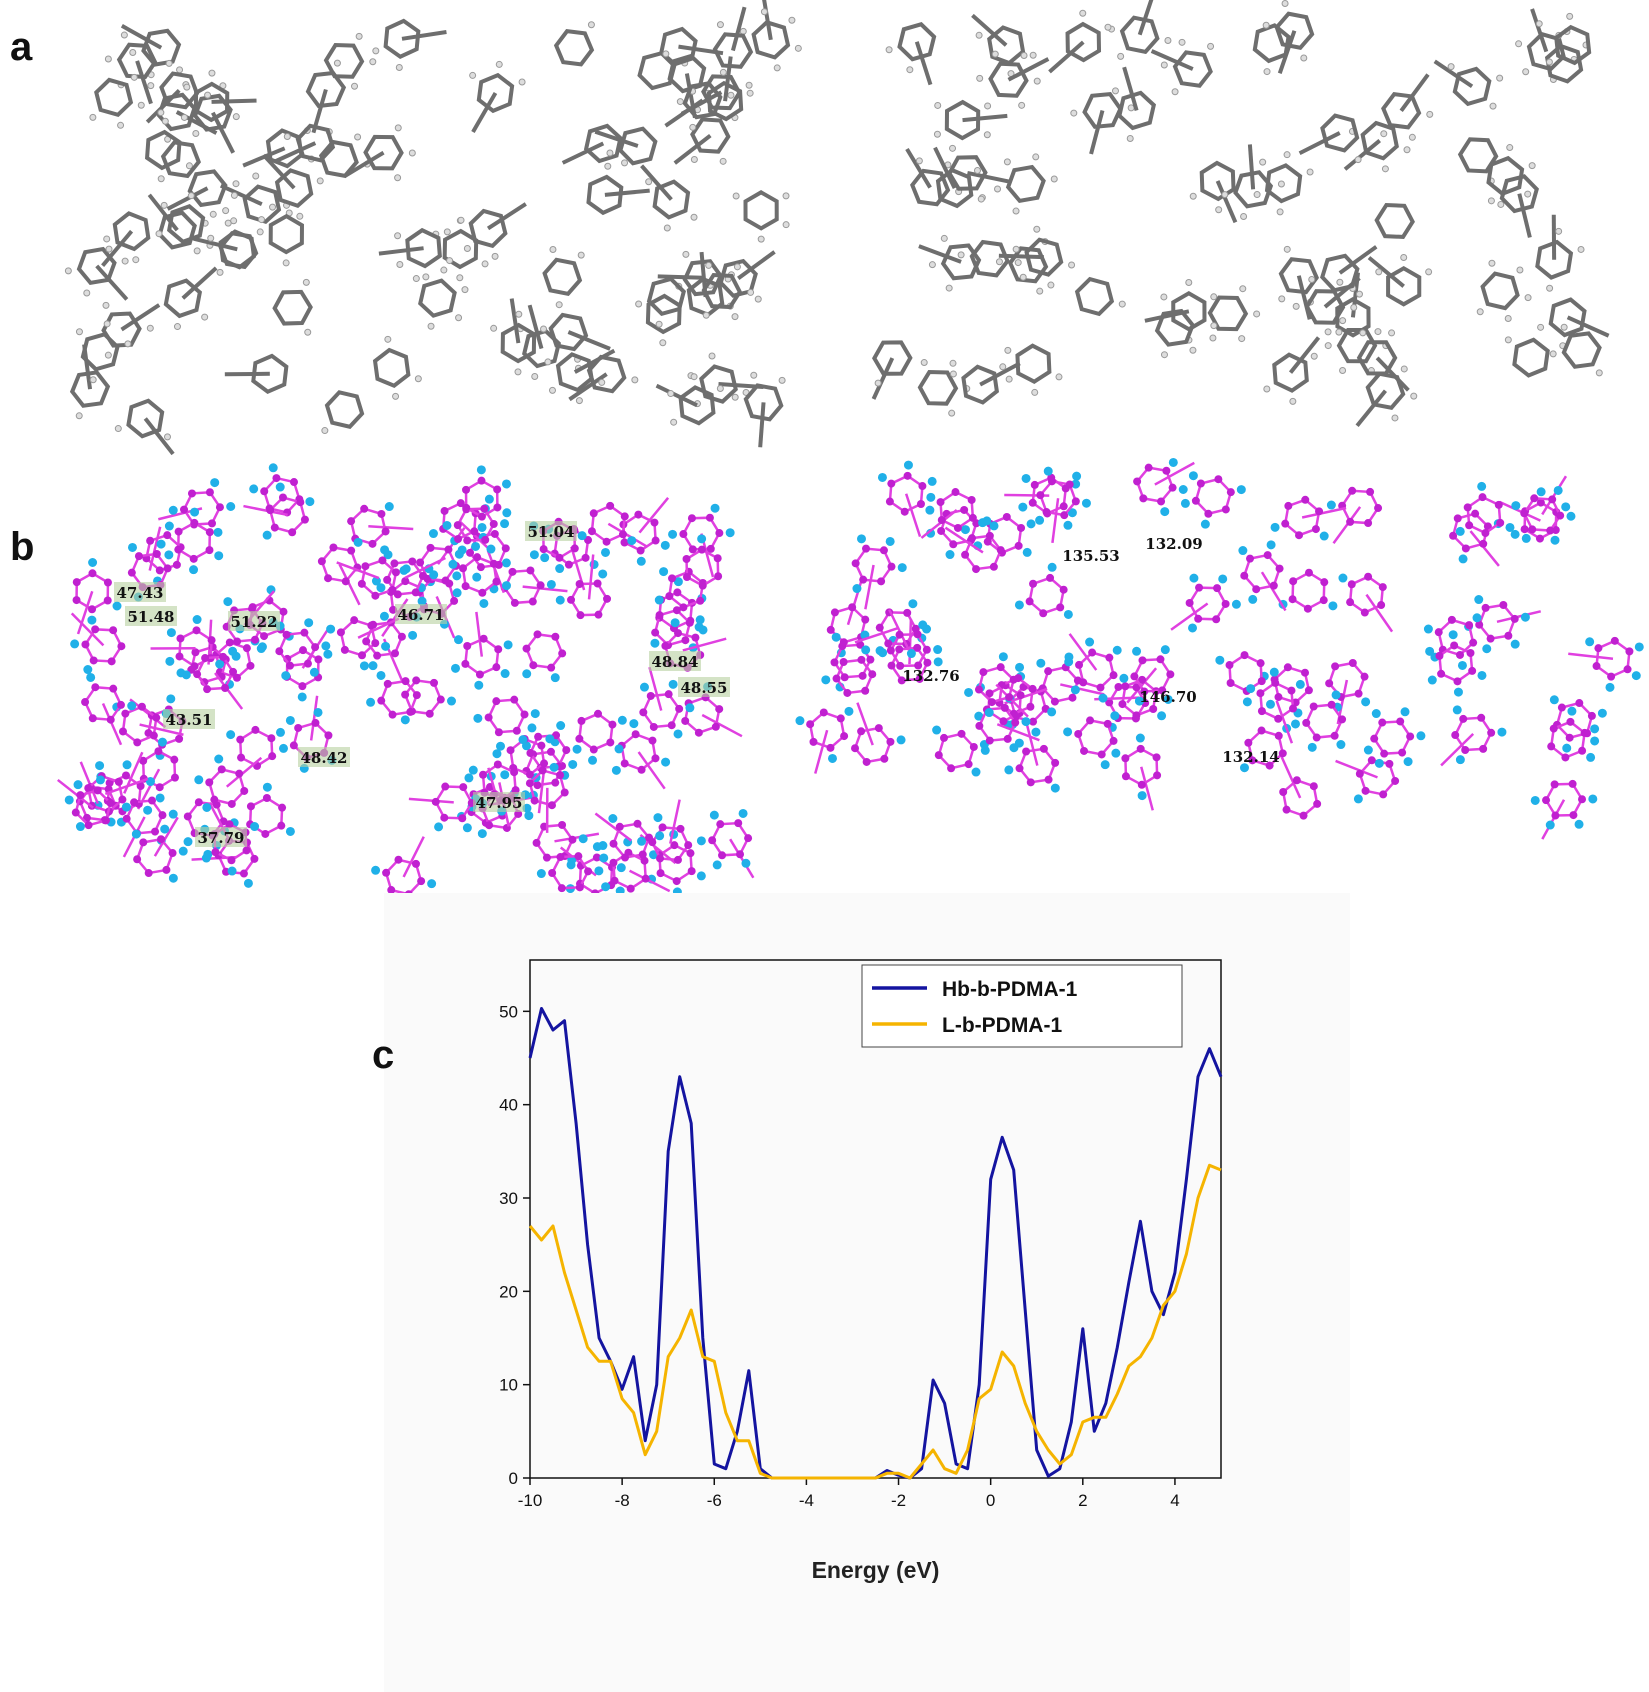  What do you see at coordinates (140, 593) in the screenshot?
I see `annotation: 47.43` at bounding box center [140, 593].